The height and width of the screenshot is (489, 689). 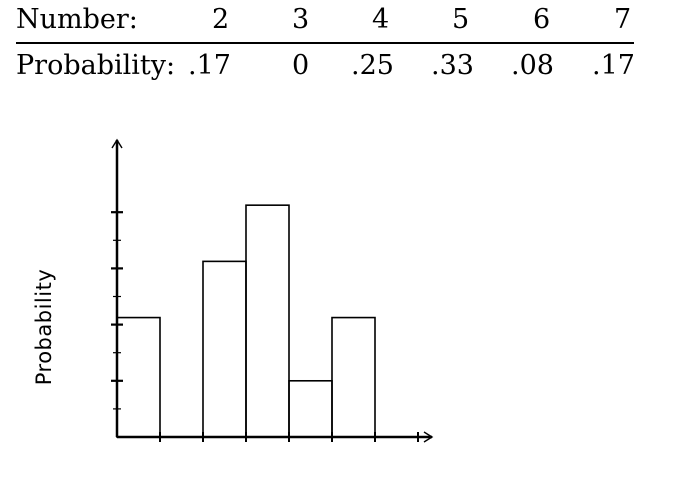 I want to click on x-axis-arrow, so click(x=428, y=437).